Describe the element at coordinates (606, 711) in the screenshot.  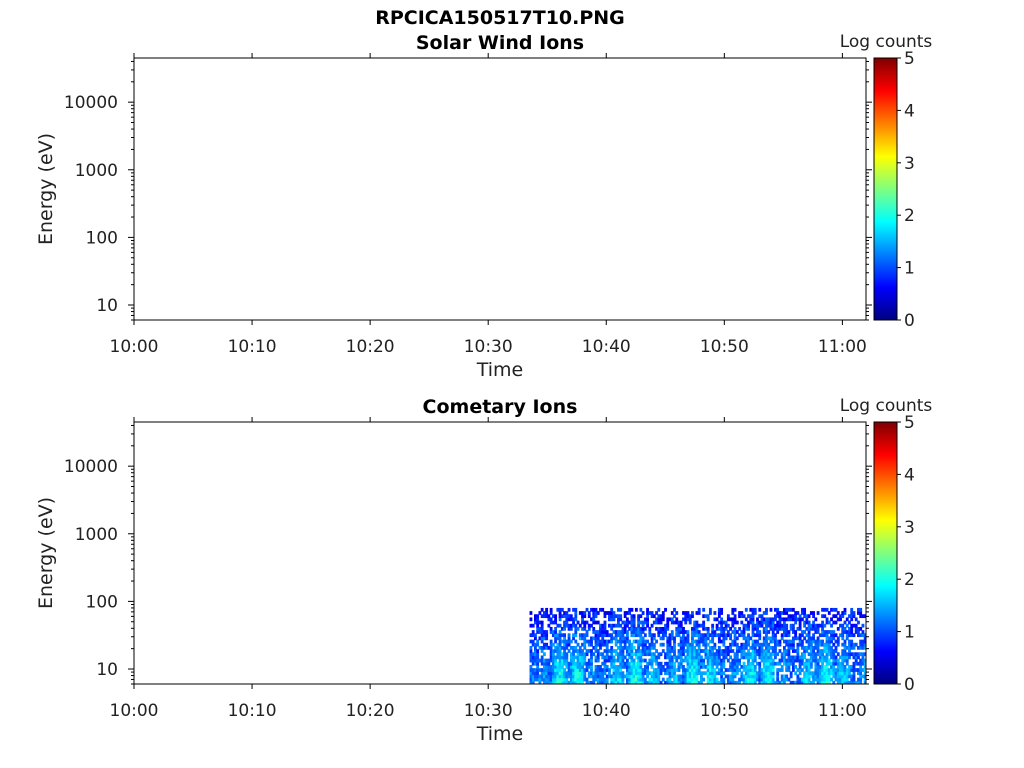
I see `x-tick-label: 10:40` at that location.